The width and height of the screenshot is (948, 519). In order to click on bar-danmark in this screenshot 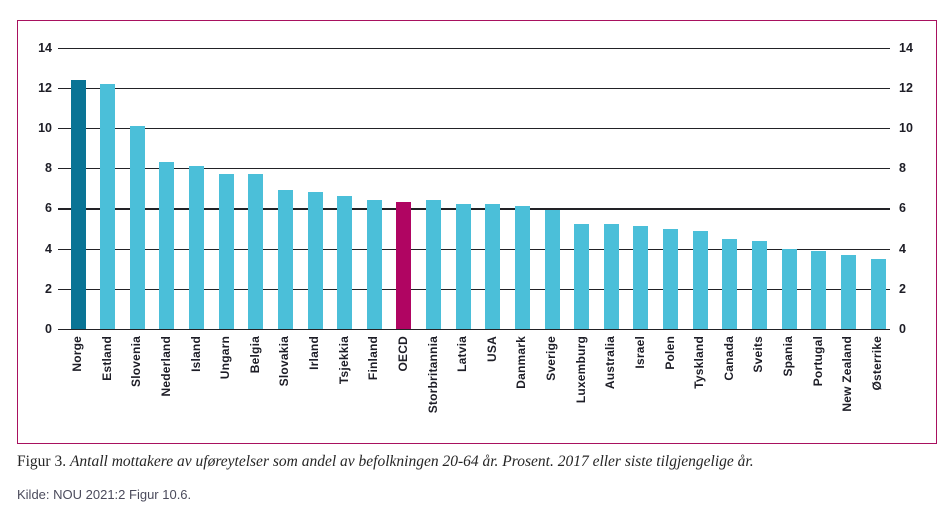, I will do `click(522, 267)`.